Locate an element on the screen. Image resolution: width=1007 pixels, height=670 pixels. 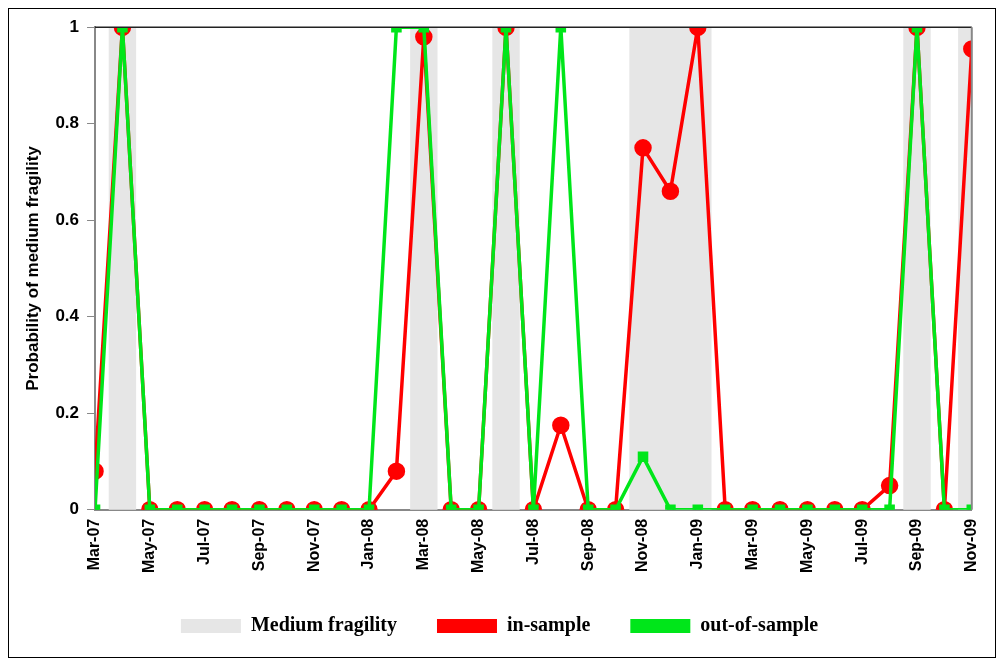
x-tick-label: May-07 is located at coordinates (149, 545).